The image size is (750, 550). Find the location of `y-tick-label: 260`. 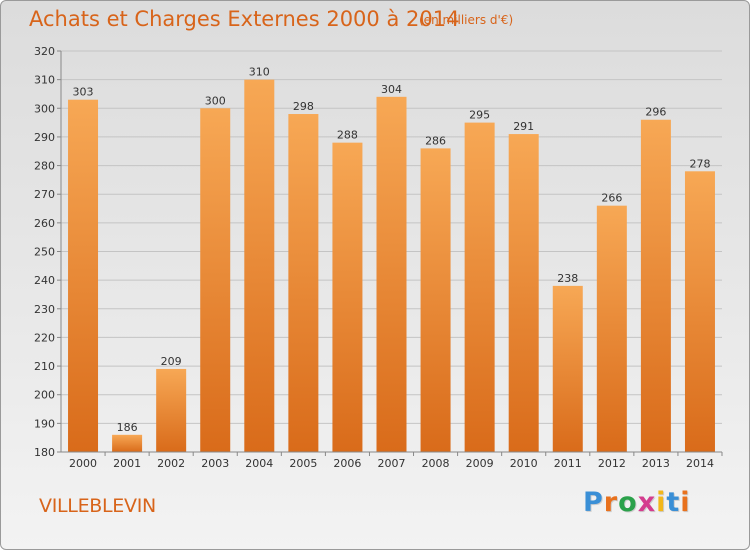

y-tick-label: 260 is located at coordinates (44, 223).